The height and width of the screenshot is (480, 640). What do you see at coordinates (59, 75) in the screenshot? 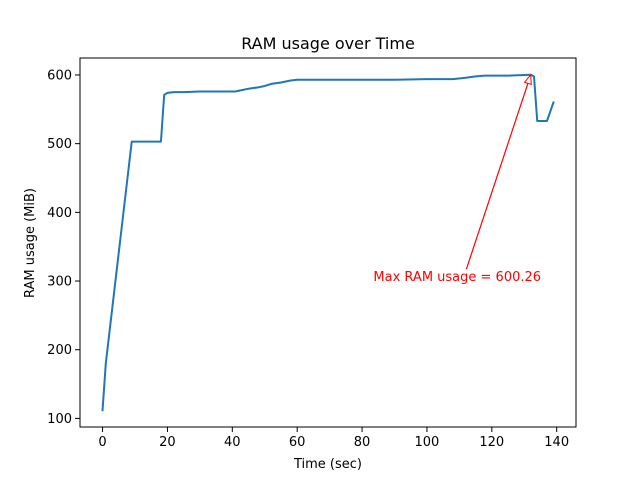
I see `y-tick-label: 600` at bounding box center [59, 75].